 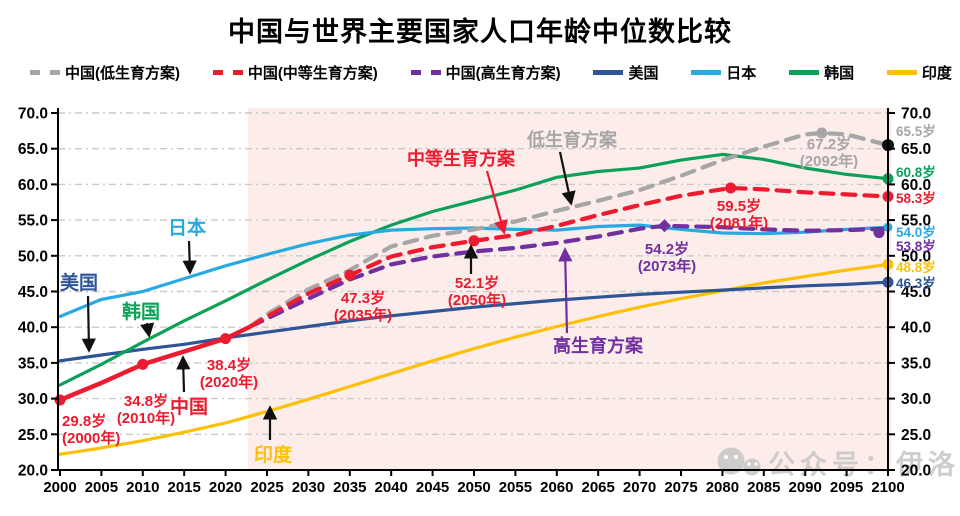 I want to click on page-title: 中国与世界主要国家人口年龄中位数比较, so click(x=480, y=32).